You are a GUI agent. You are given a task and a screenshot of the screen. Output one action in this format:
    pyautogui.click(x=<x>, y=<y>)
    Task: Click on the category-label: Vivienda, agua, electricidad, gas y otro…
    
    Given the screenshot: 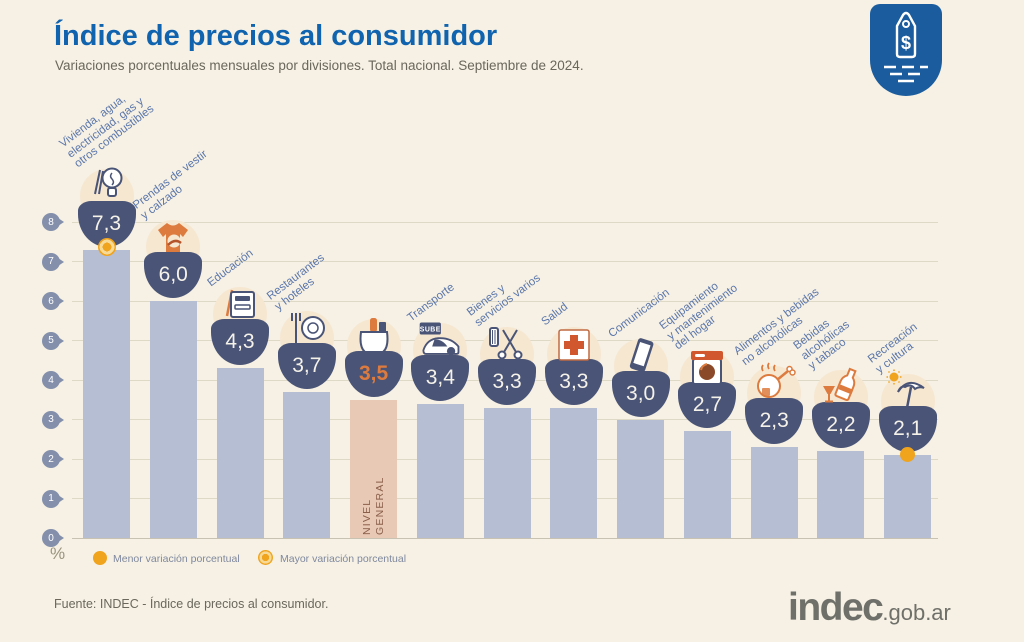 What is the action you would take?
    pyautogui.click(x=106, y=132)
    